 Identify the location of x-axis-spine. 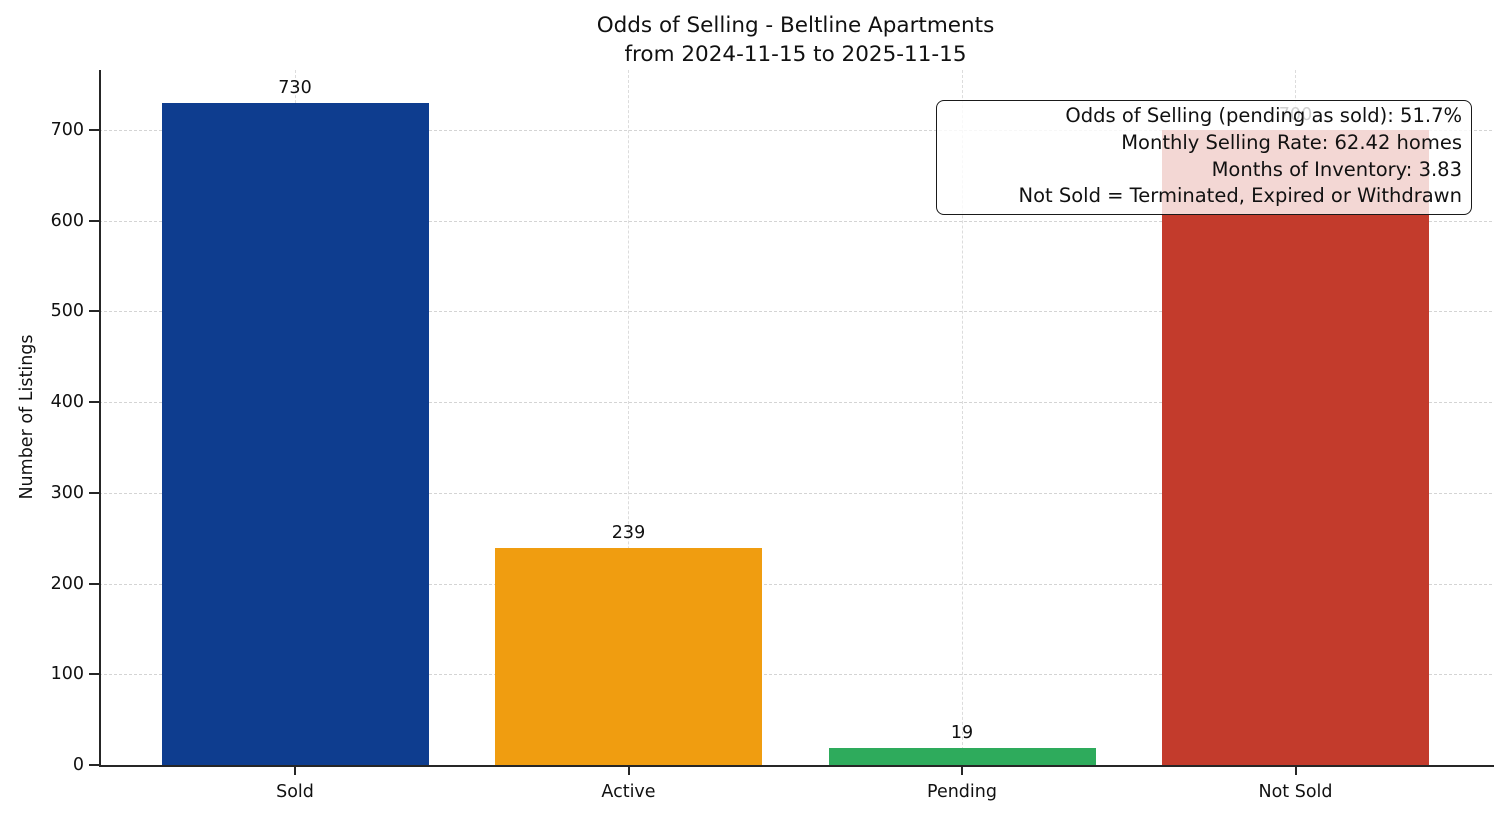
(796, 766).